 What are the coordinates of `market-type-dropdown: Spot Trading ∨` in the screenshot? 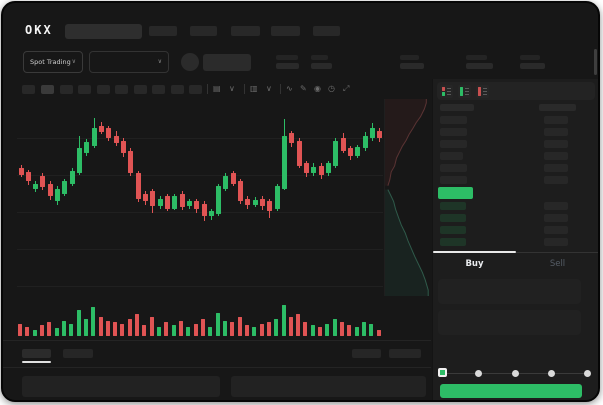 It's located at (53, 62).